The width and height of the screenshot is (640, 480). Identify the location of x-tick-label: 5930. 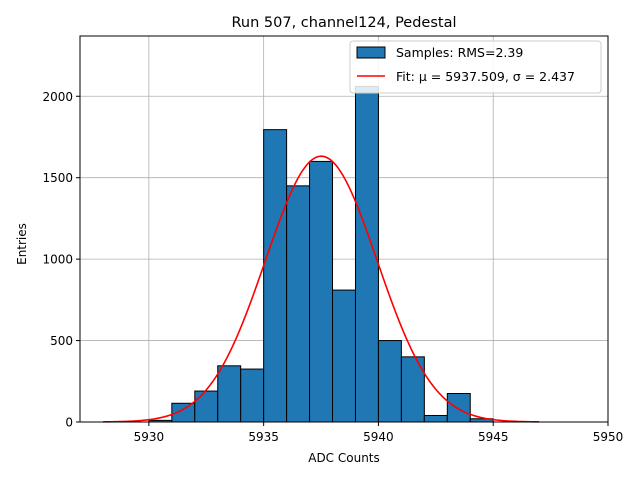
(149, 437).